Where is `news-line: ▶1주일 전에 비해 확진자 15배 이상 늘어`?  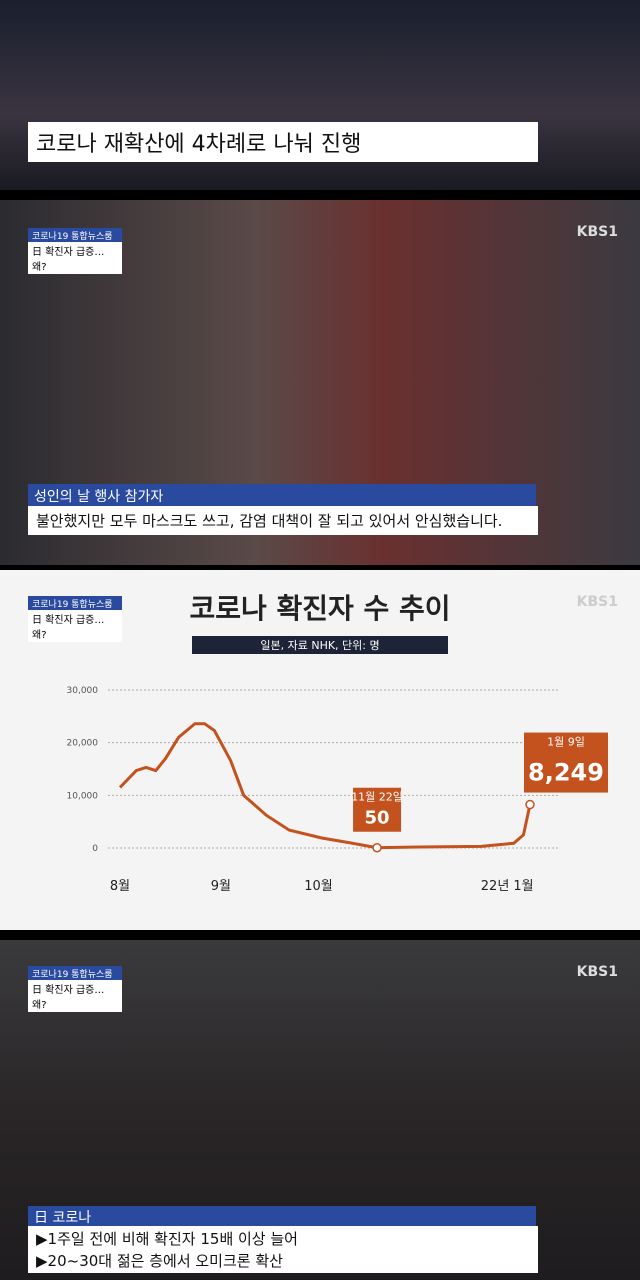
news-line: ▶1주일 전에 비해 확진자 15배 이상 늘어 is located at coordinates (283, 1238).